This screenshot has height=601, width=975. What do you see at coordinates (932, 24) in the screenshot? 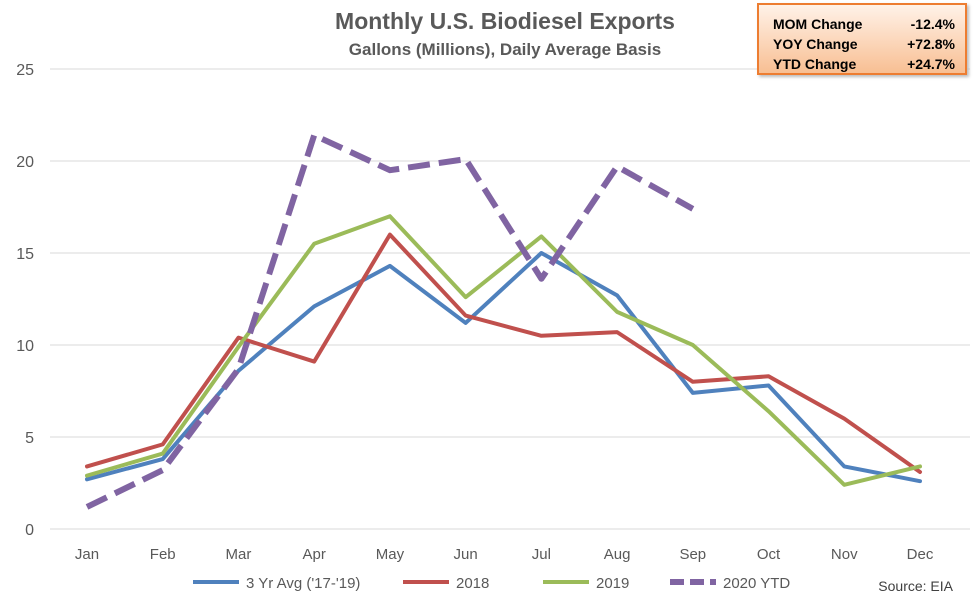
I see `stat-value: -12.4%` at bounding box center [932, 24].